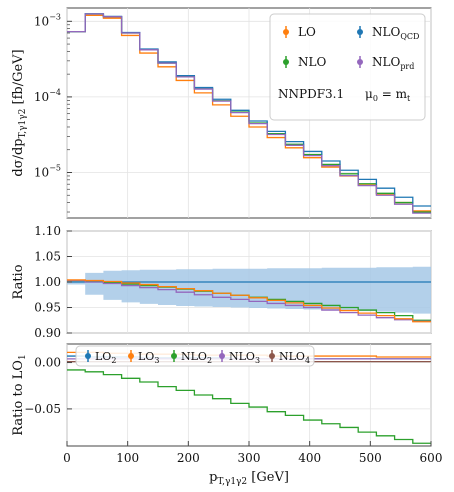 The height and width of the screenshot is (492, 454). What do you see at coordinates (48, 386) in the screenshot?
I see `ratio-lo1-y-ticks: −0.05 0.00` at bounding box center [48, 386].